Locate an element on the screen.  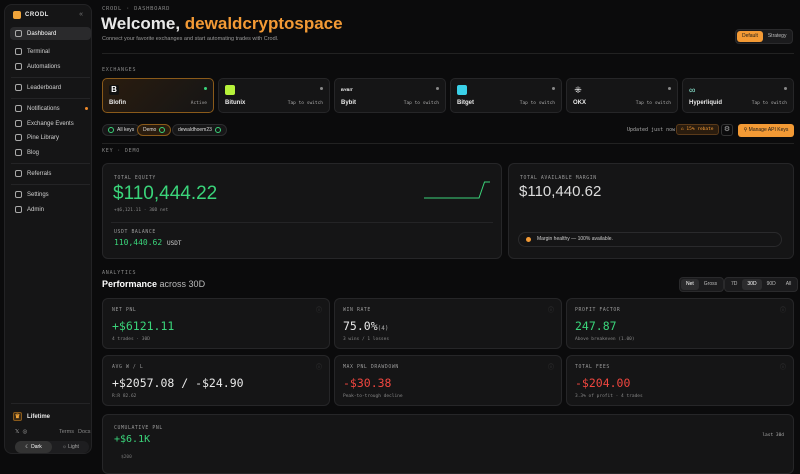
metric-value: -$204.00 is located at coordinates (603, 383).